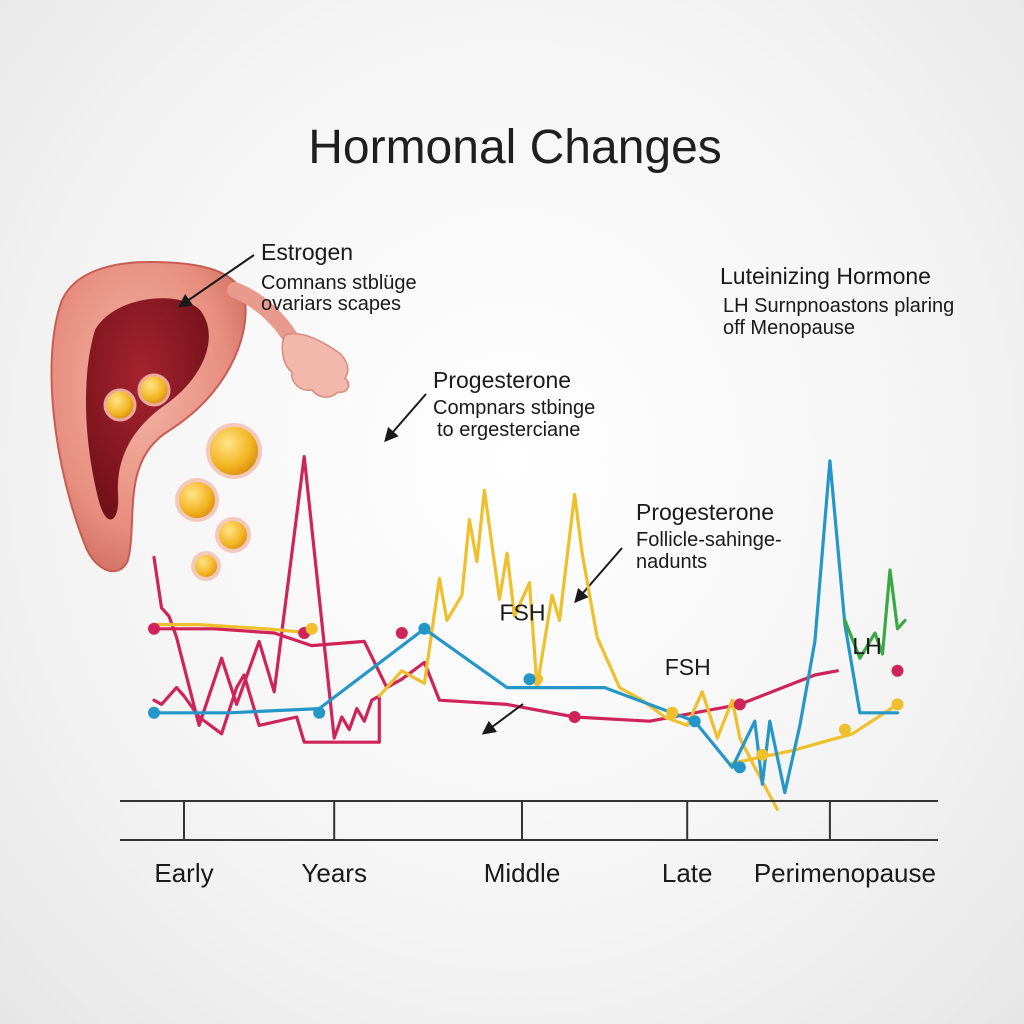 This screenshot has height=1024, width=1024. I want to click on annotation-line: LH Surnpnoastons plaring, so click(838, 306).